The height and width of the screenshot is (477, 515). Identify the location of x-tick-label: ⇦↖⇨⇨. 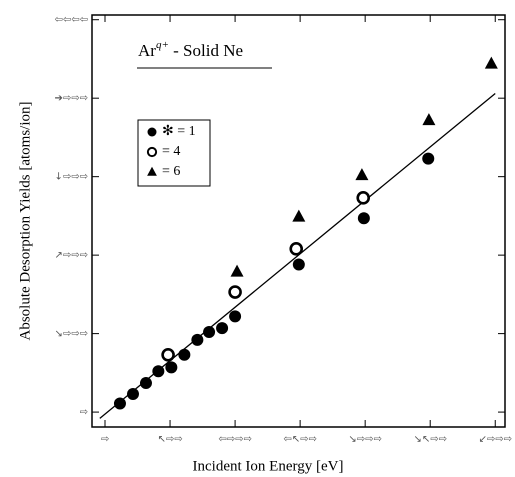
(300, 439).